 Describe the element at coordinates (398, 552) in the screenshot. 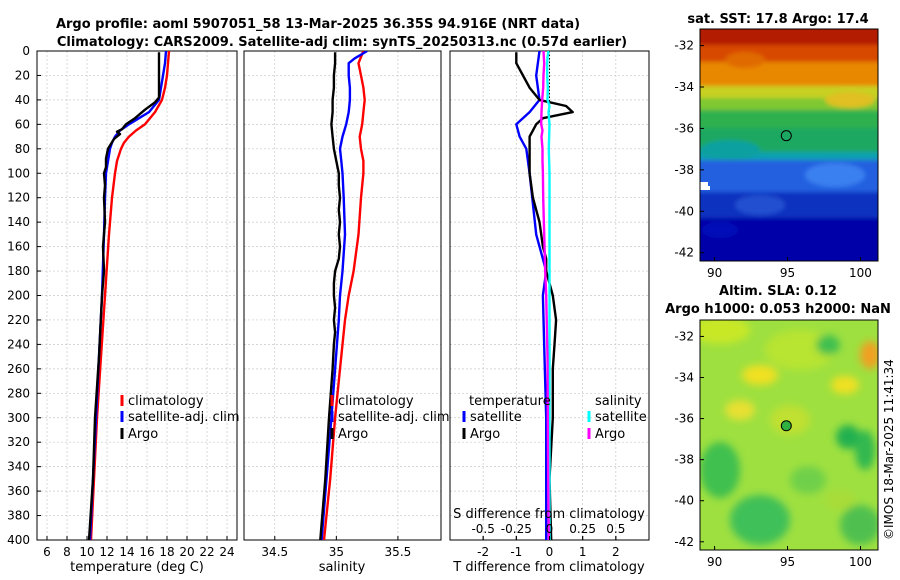

I see `x-tick-label: 35.5` at that location.